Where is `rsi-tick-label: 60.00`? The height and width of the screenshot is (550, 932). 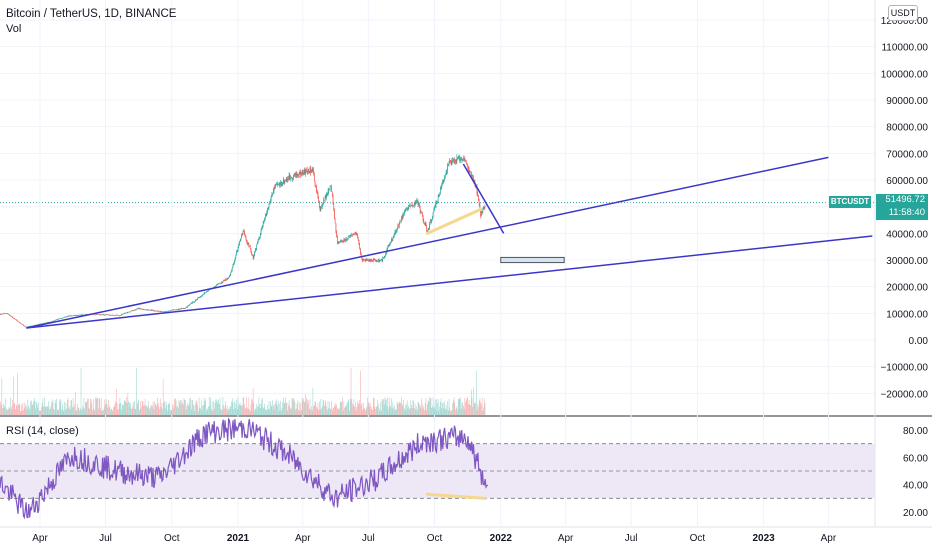 rsi-tick-label: 60.00 is located at coordinates (915, 458).